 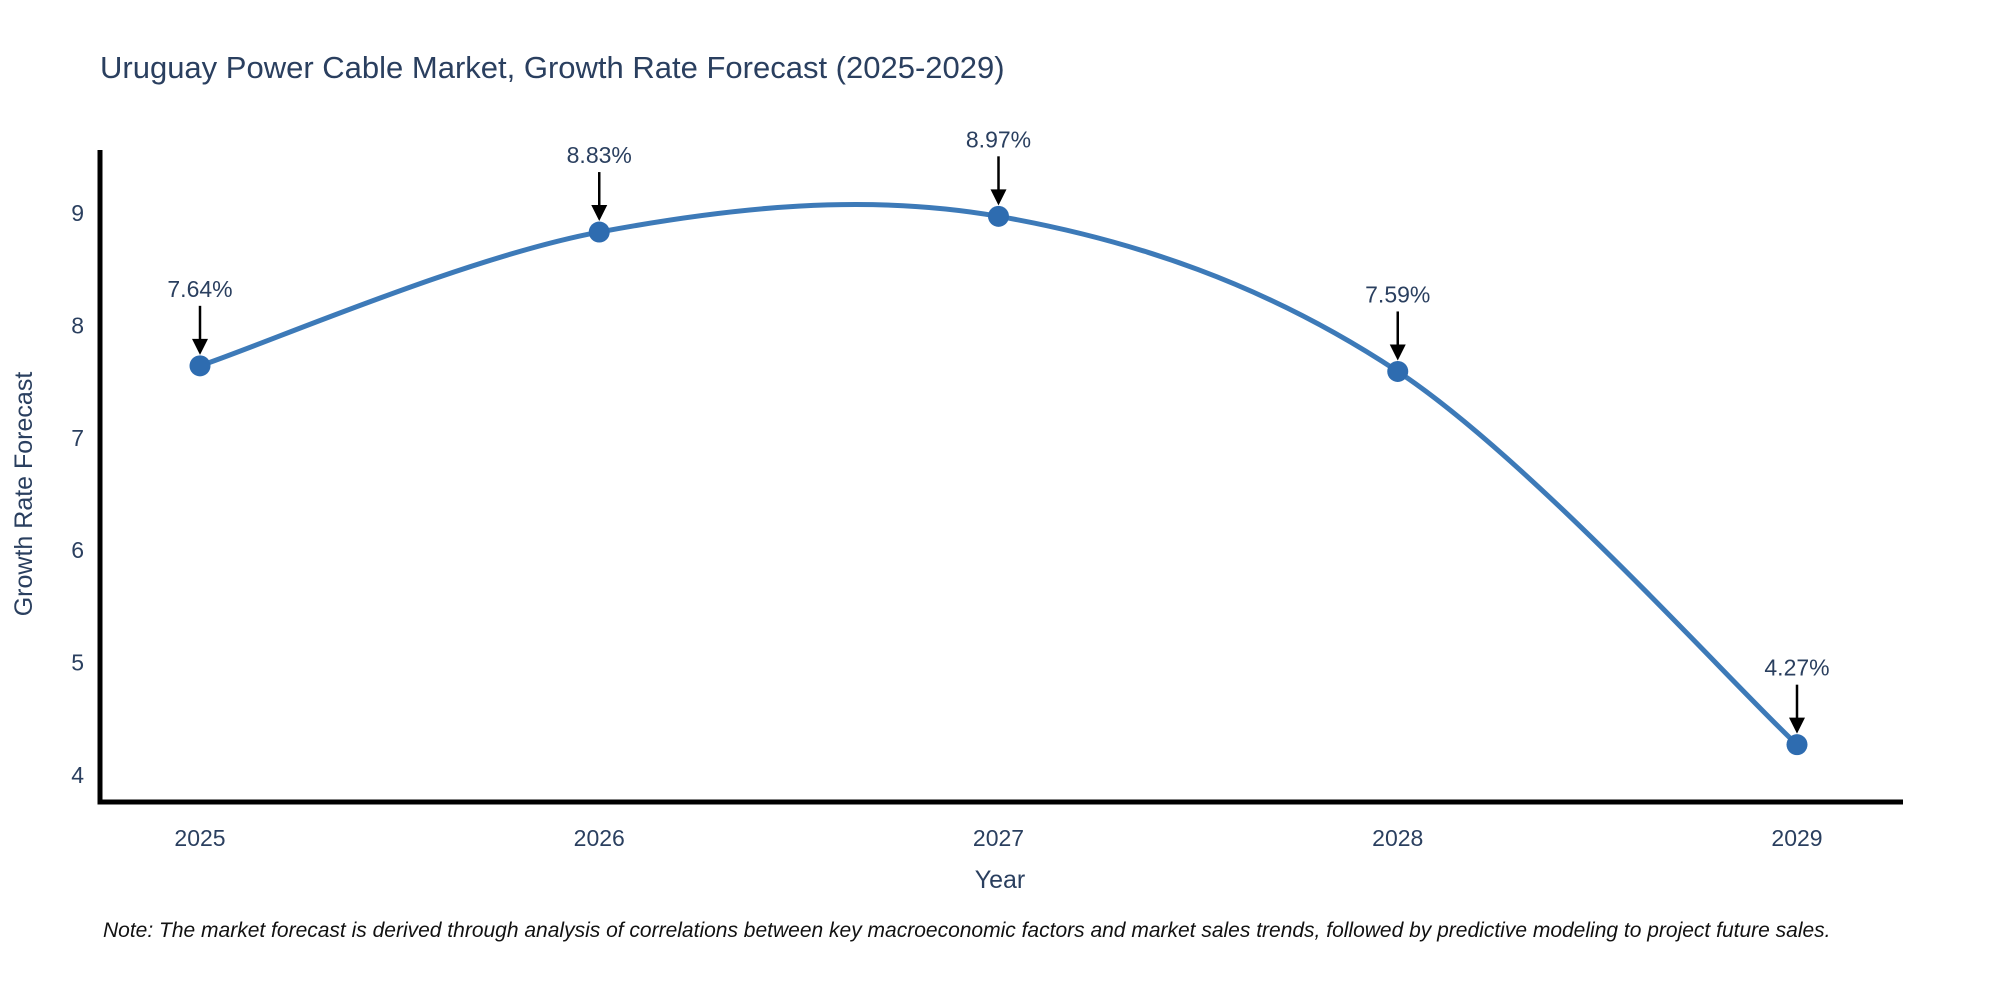 What do you see at coordinates (77, 663) in the screenshot?
I see `y-tick-label: 5` at bounding box center [77, 663].